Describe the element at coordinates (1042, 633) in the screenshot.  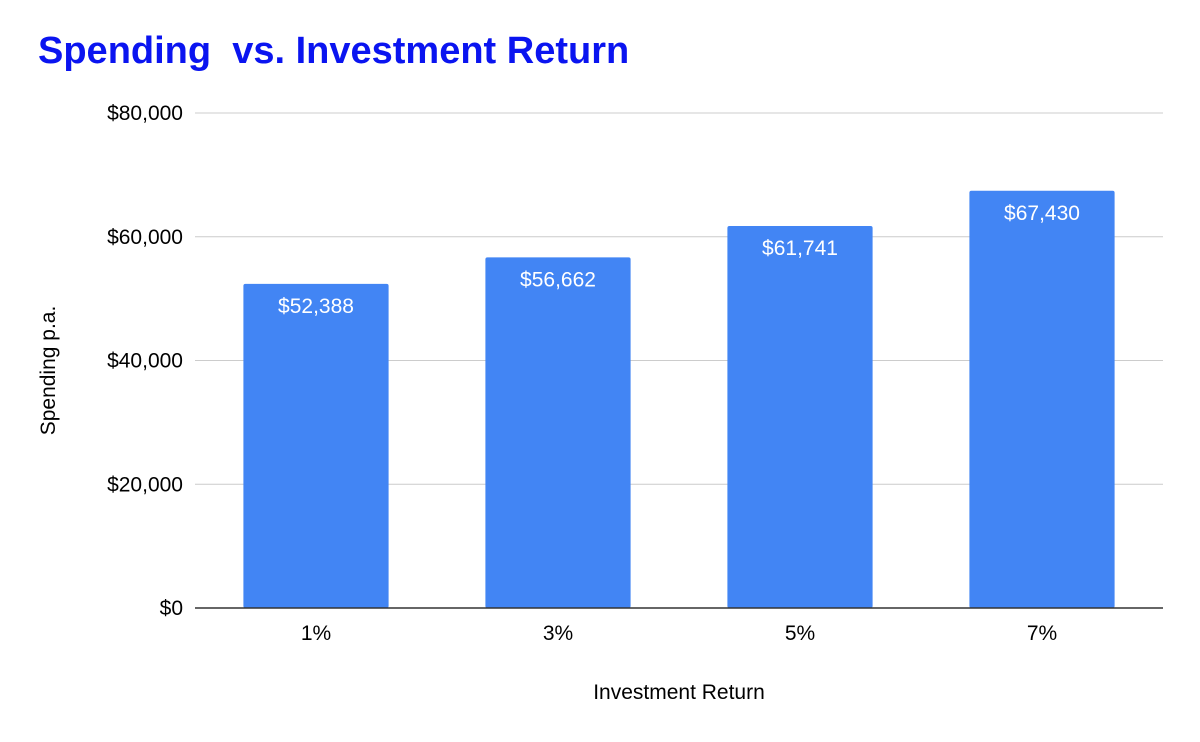
I see `x-tick-label: 7%` at that location.